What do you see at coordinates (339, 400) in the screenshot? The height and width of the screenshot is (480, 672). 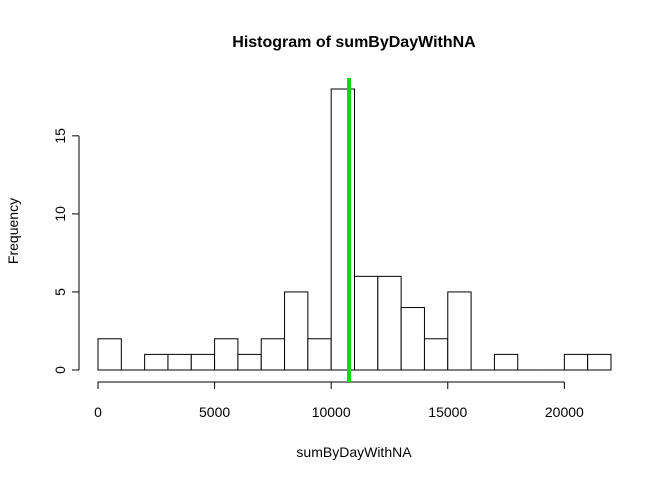 I see `x-axis: 0 5000 10000 15000 20000` at bounding box center [339, 400].